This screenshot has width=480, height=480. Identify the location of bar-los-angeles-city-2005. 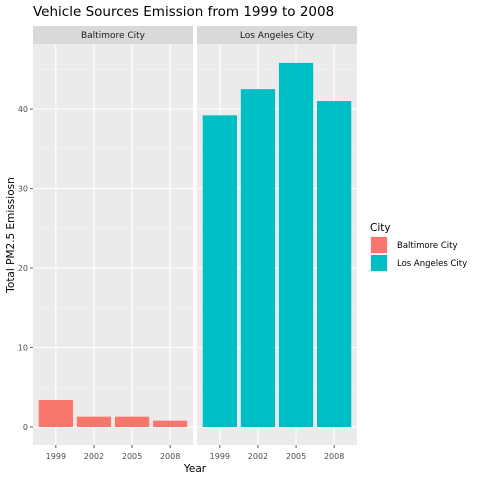
(296, 244).